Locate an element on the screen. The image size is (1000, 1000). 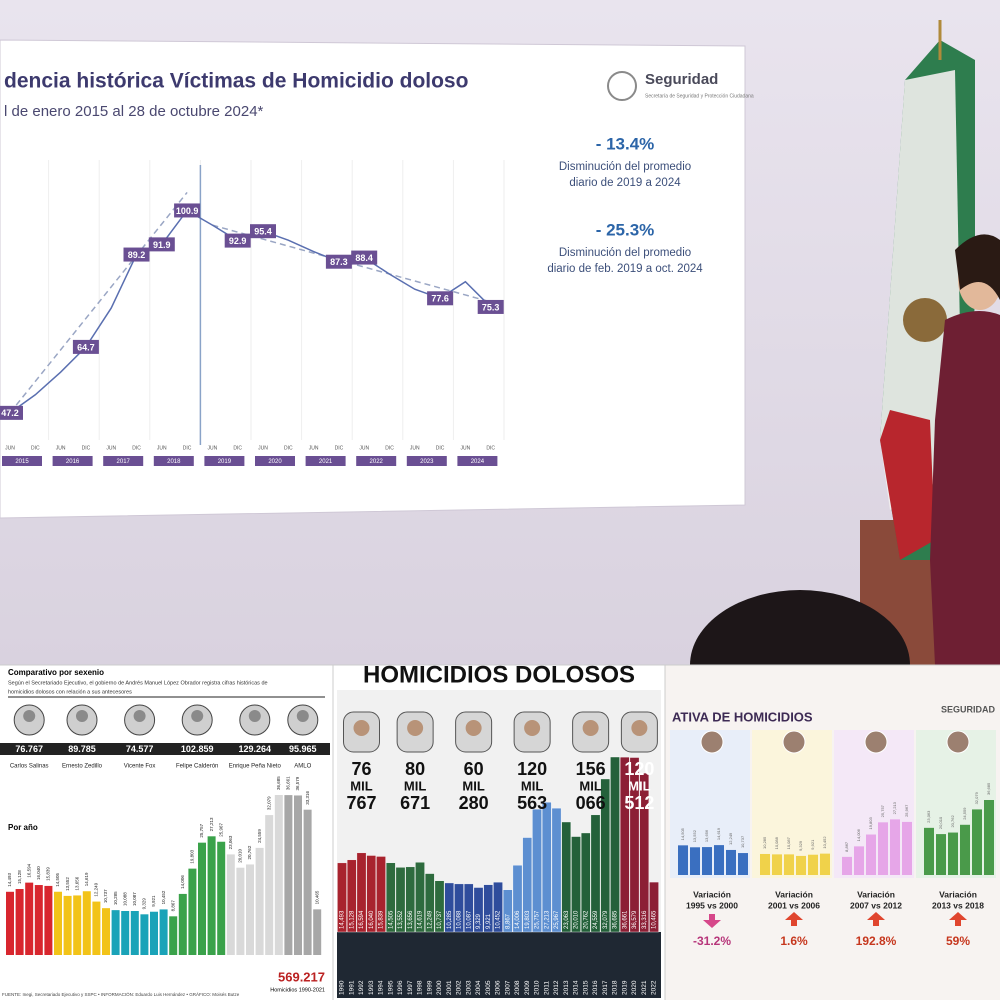
stat-text: diario de 2019 a 2024 is located at coordinates (625, 183).